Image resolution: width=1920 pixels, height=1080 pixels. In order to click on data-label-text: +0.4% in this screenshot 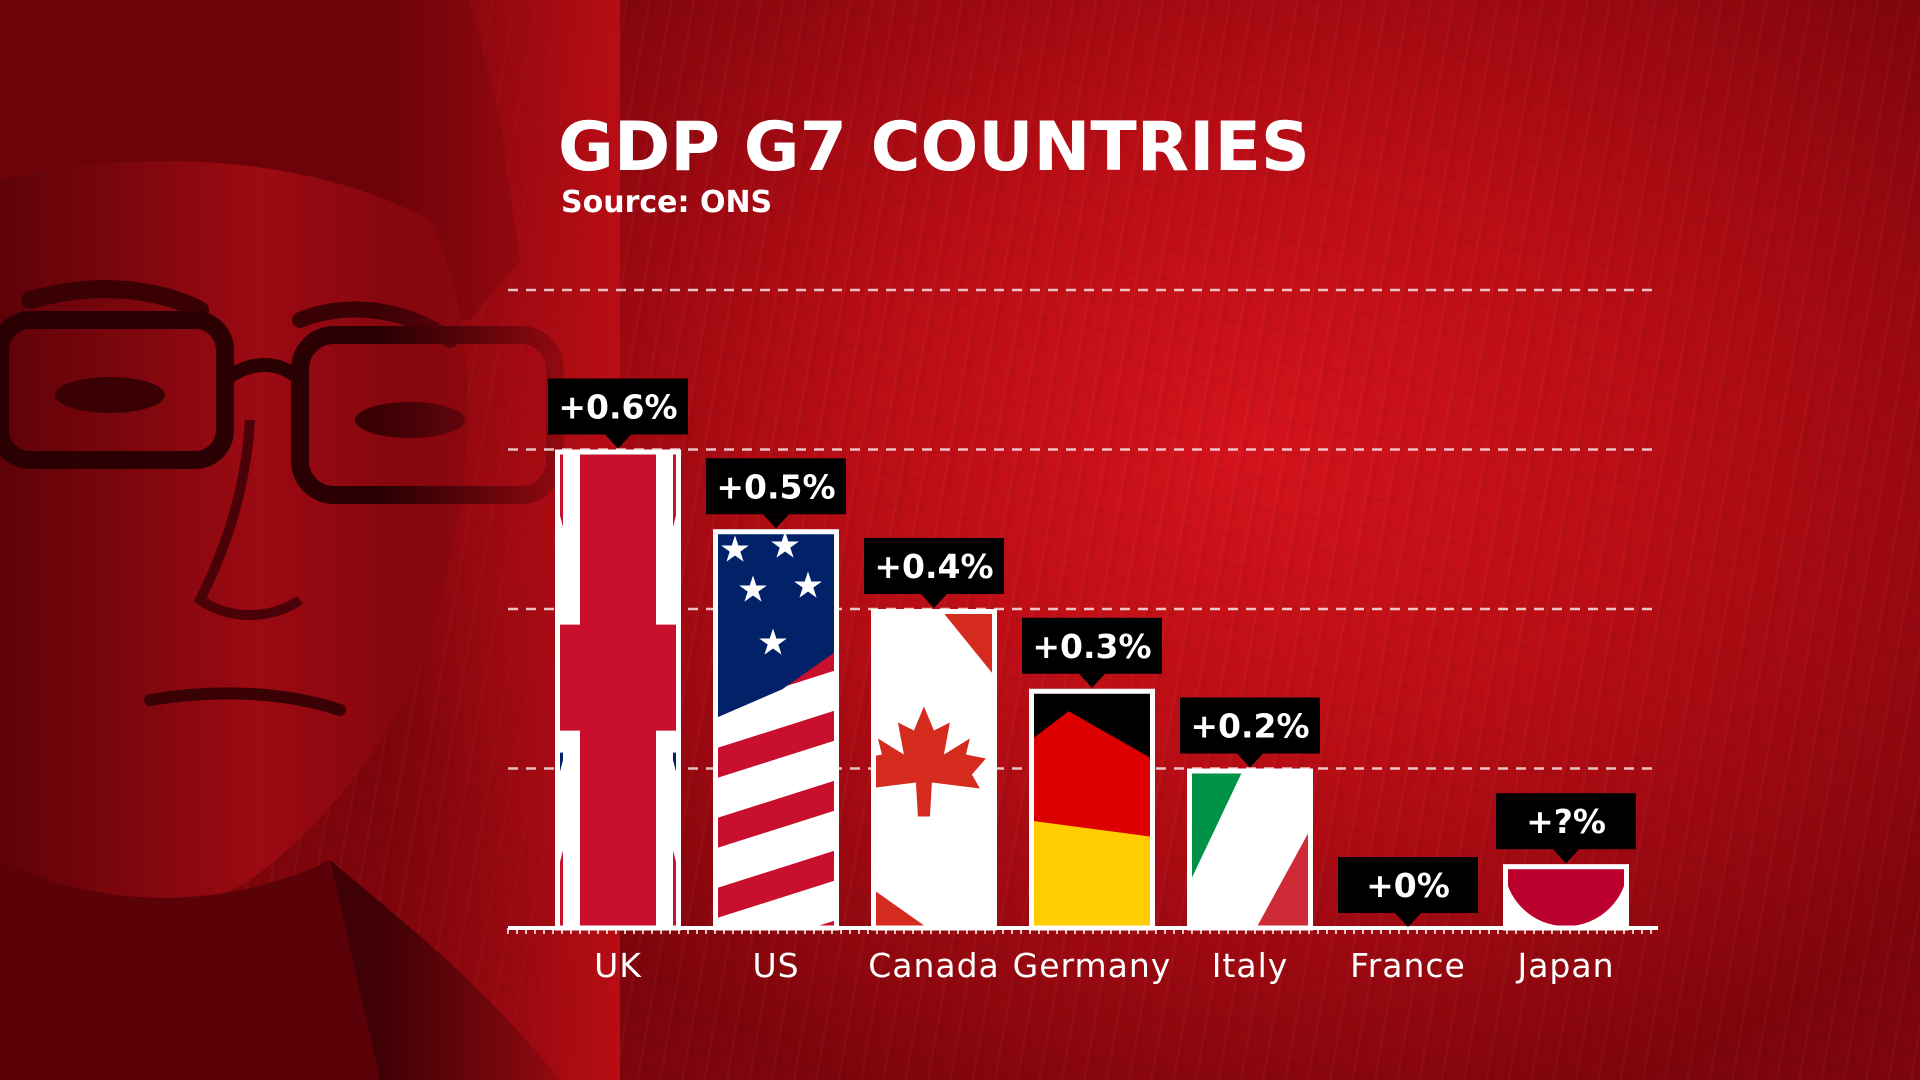, I will do `click(933, 566)`.